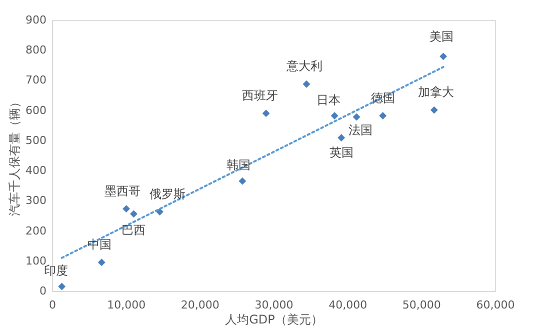  I want to click on annotation: 巴西, so click(134, 229).